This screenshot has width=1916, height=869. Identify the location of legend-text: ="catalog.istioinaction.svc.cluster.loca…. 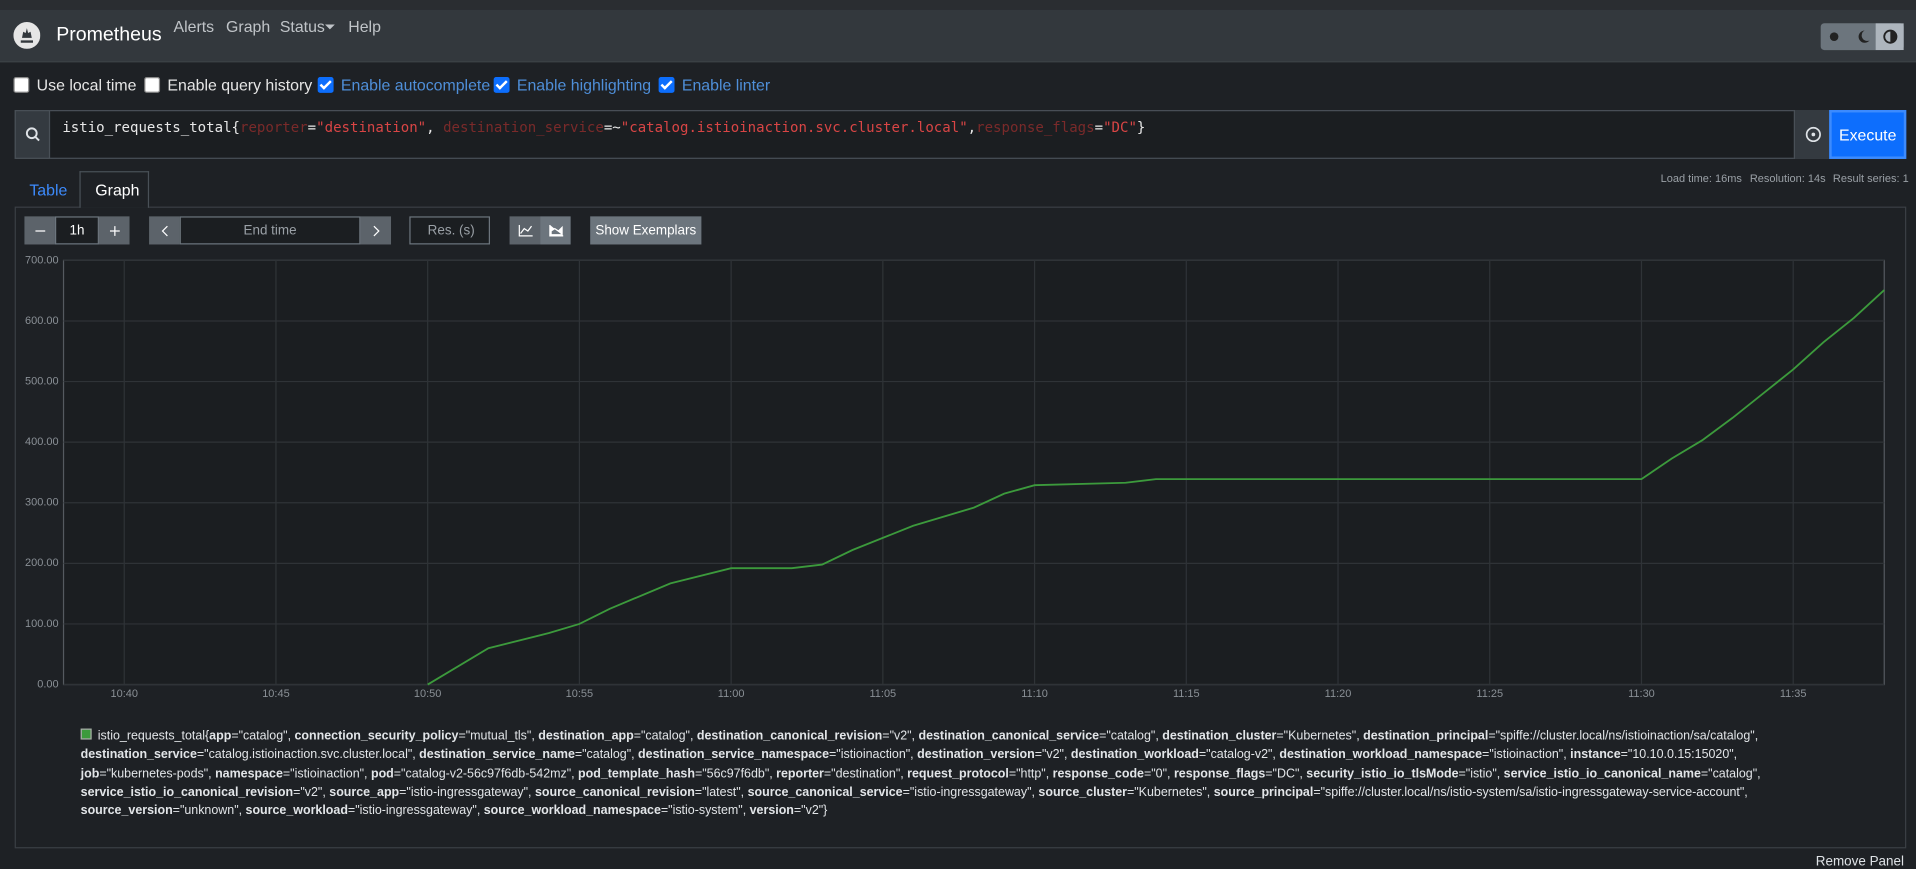
(308, 755).